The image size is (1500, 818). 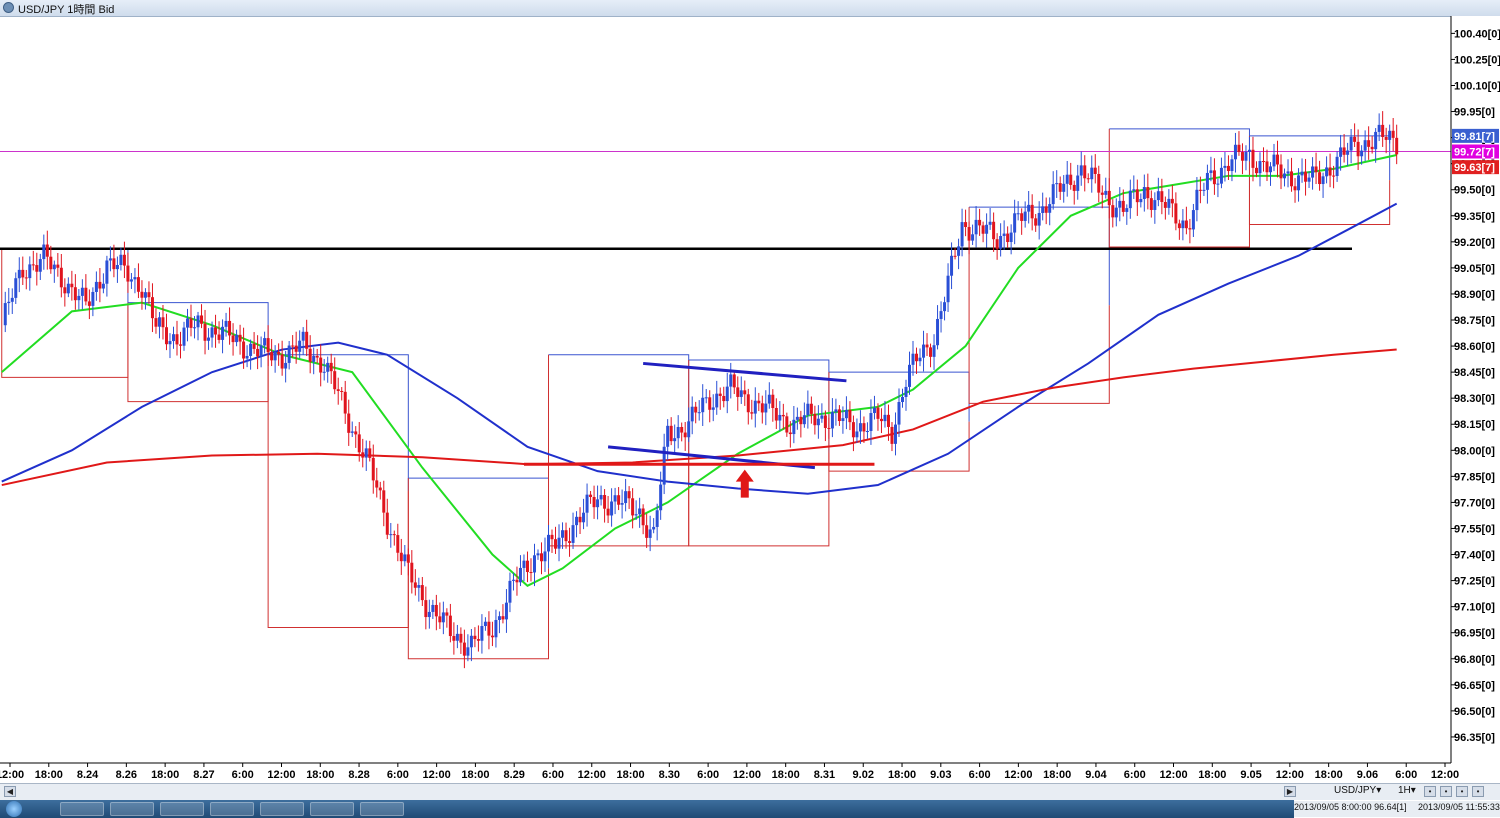 I want to click on tool-button-1: •, so click(x=1430, y=791).